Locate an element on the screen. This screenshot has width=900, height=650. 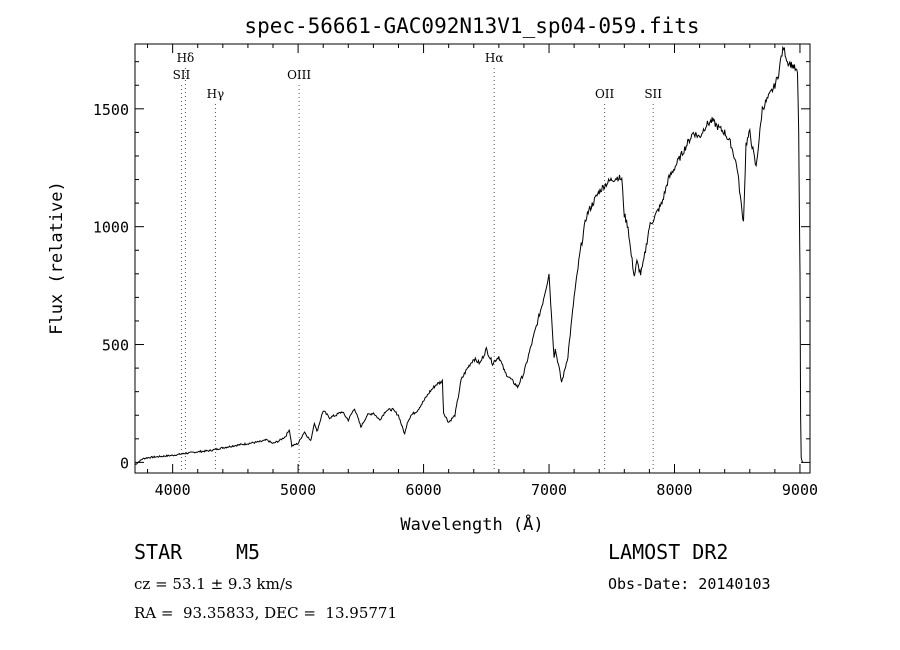
y-tick-label: 0 is located at coordinates (124, 463).